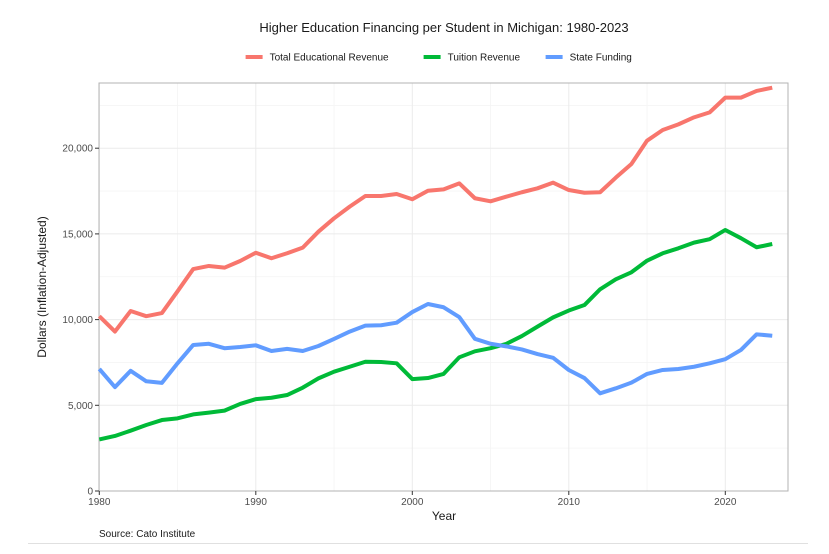  I want to click on legend-label-tuition-revenue: Tuition Revenue, so click(484, 58).